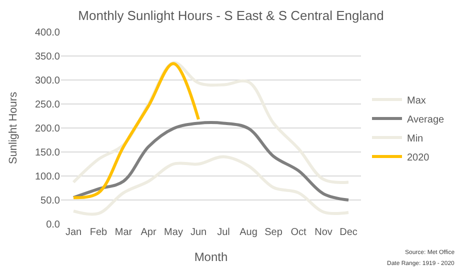  What do you see at coordinates (123, 232) in the screenshot?
I see `x-tick-label: Mar` at bounding box center [123, 232].